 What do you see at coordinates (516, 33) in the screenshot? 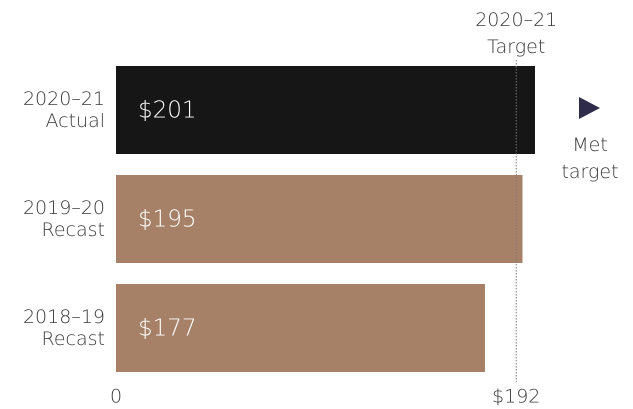
I see `target-label: 2020–21 Target` at bounding box center [516, 33].